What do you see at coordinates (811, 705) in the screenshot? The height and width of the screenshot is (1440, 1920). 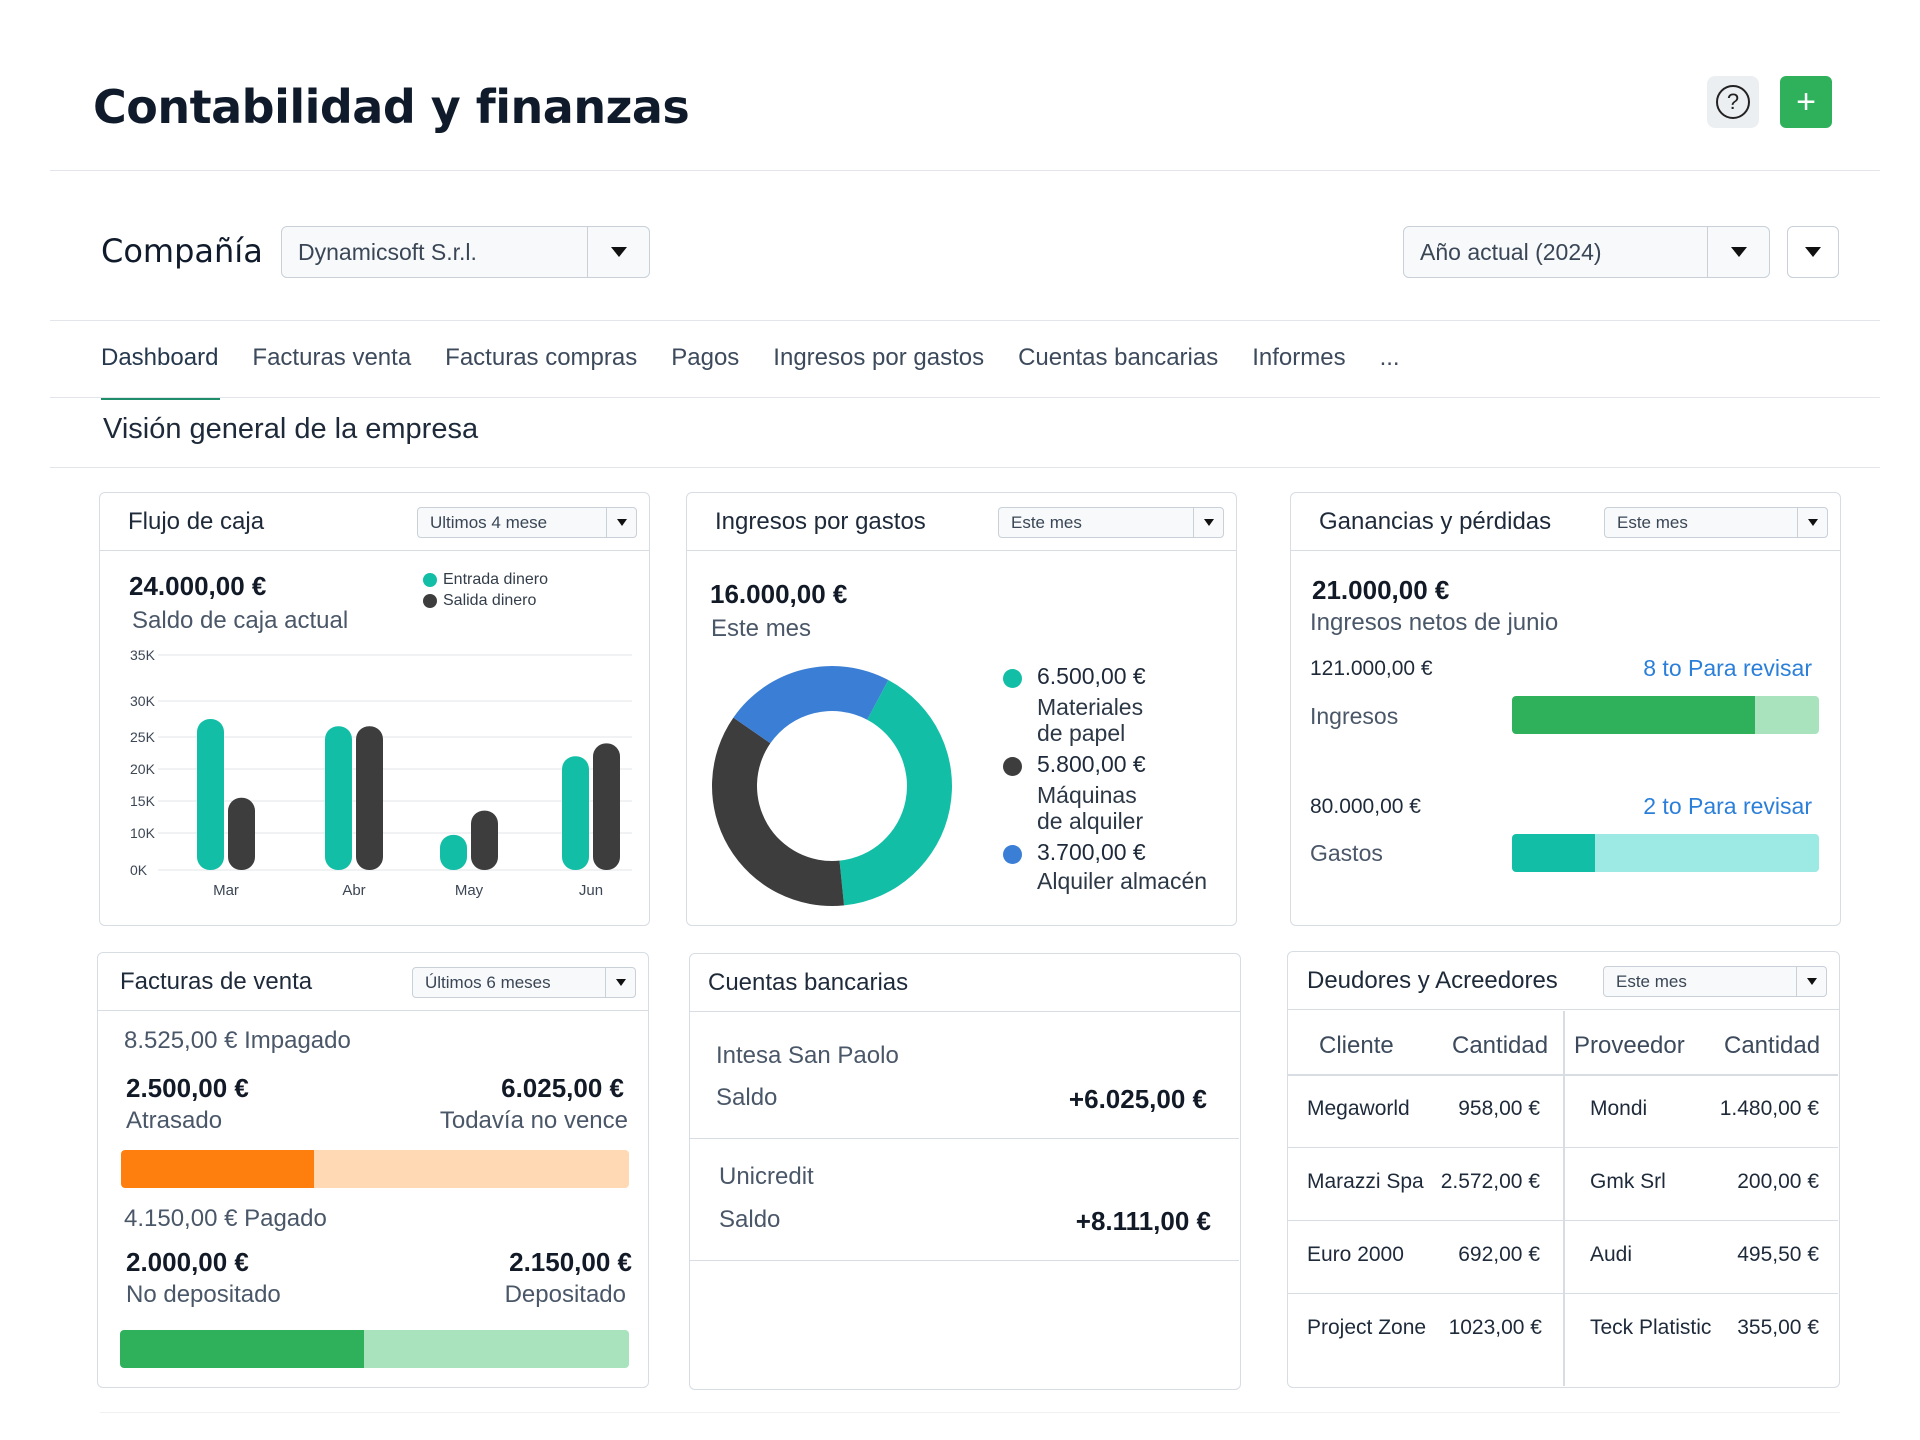 I see `slice-alquiler` at bounding box center [811, 705].